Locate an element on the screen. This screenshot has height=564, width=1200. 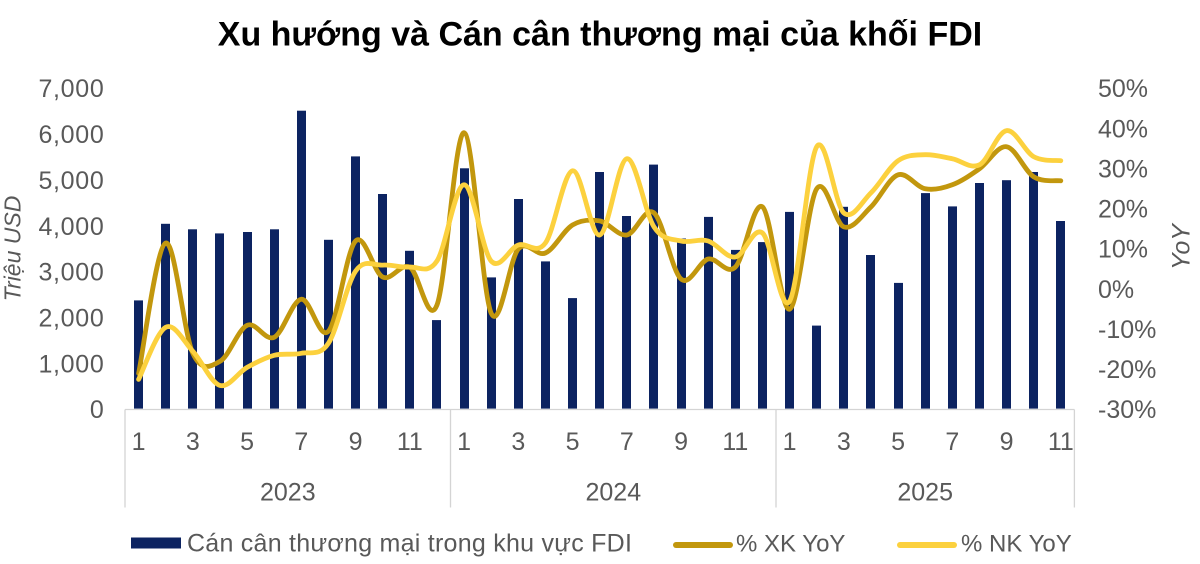
svg-text: 0% is located at coordinates (1116, 290).